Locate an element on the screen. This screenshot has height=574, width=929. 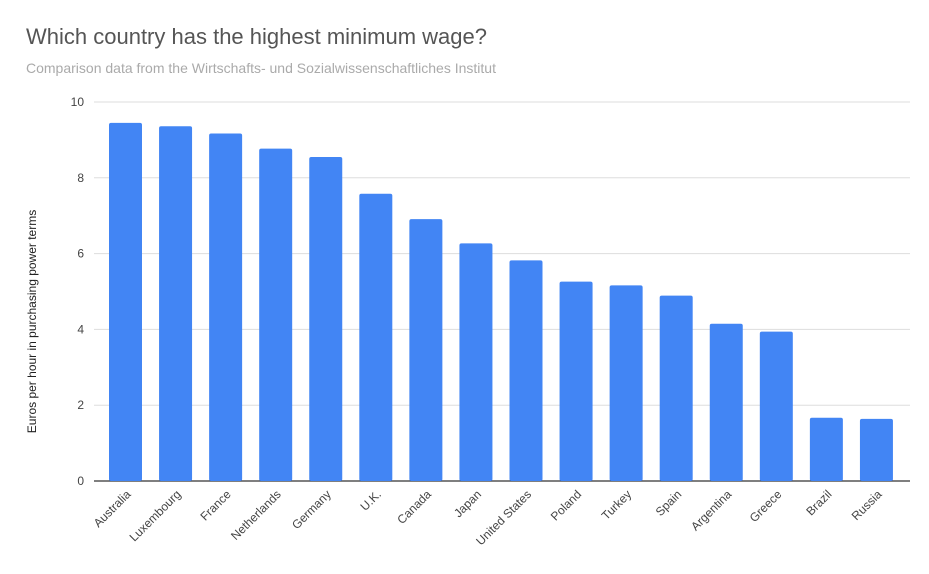
bar-spain is located at coordinates (676, 388).